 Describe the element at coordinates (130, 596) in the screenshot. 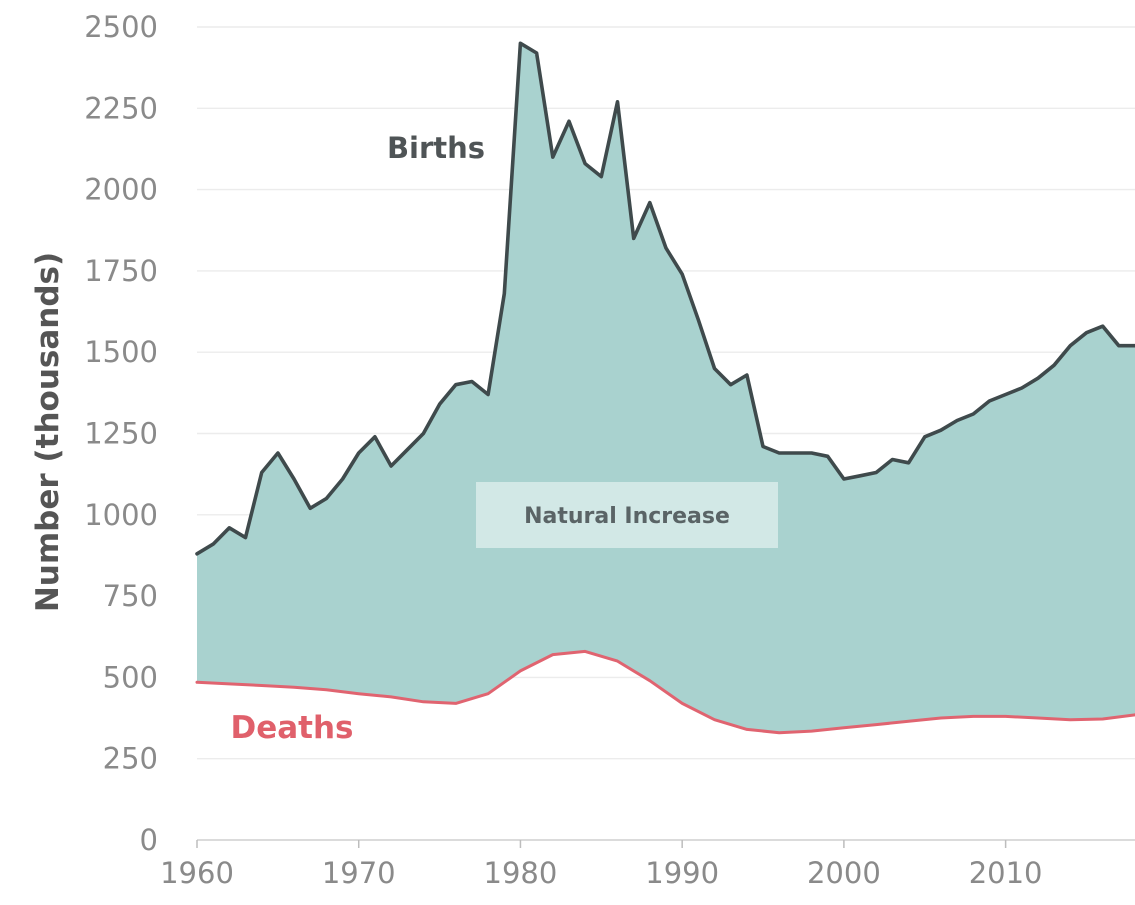

I see `y-tick-label: 750` at that location.